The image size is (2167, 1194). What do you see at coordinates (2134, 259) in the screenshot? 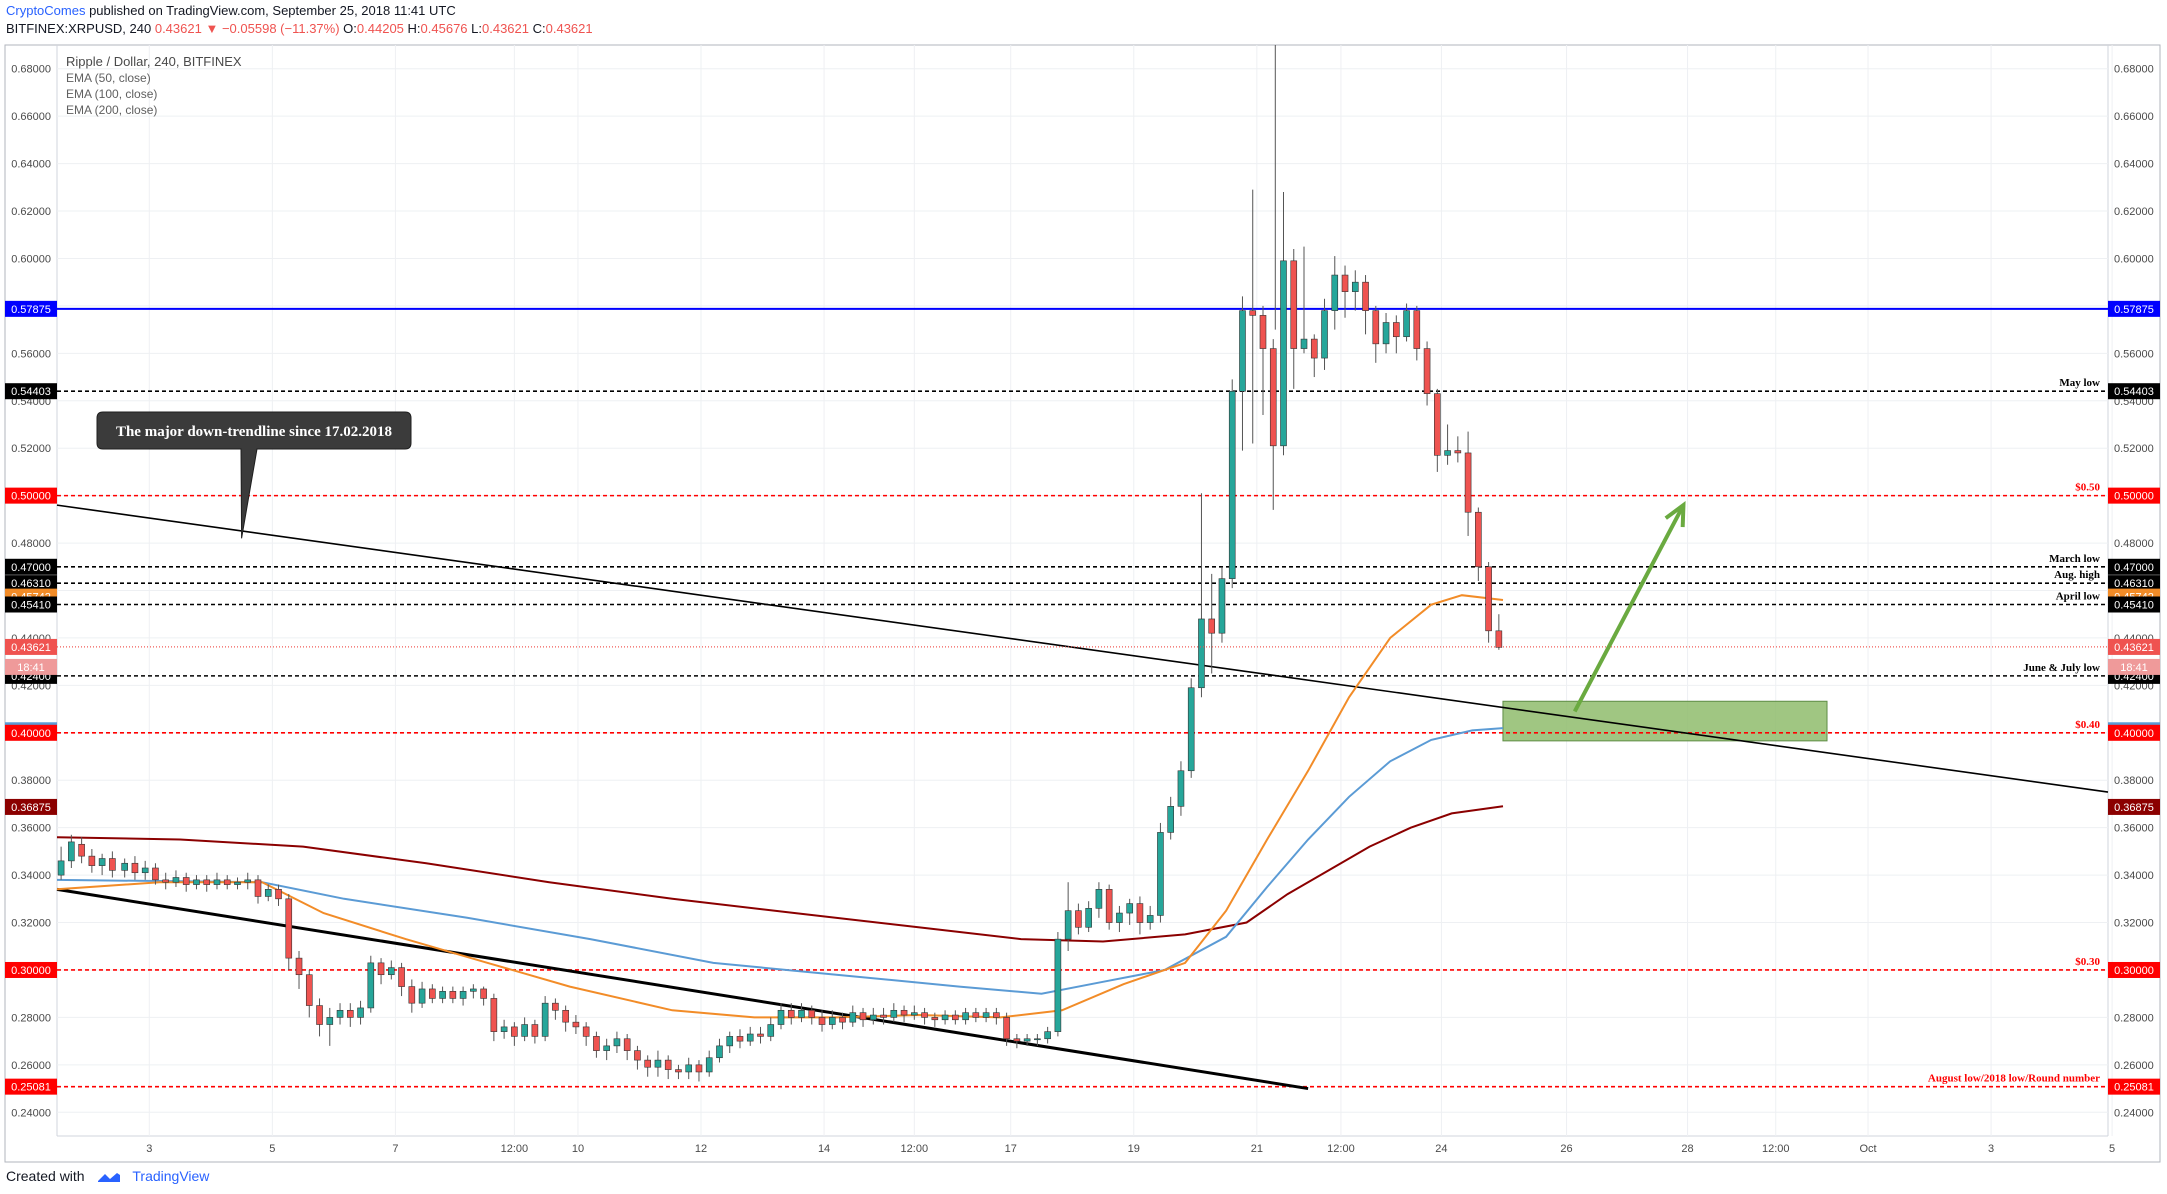
I see `right-tick-label: 0.60000` at bounding box center [2134, 259].